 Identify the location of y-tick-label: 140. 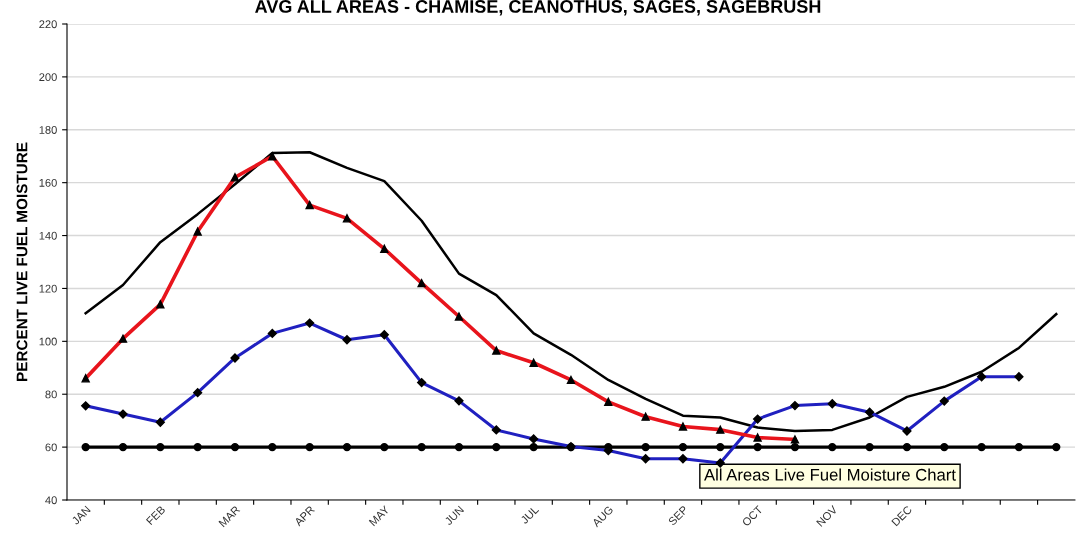
(48, 235).